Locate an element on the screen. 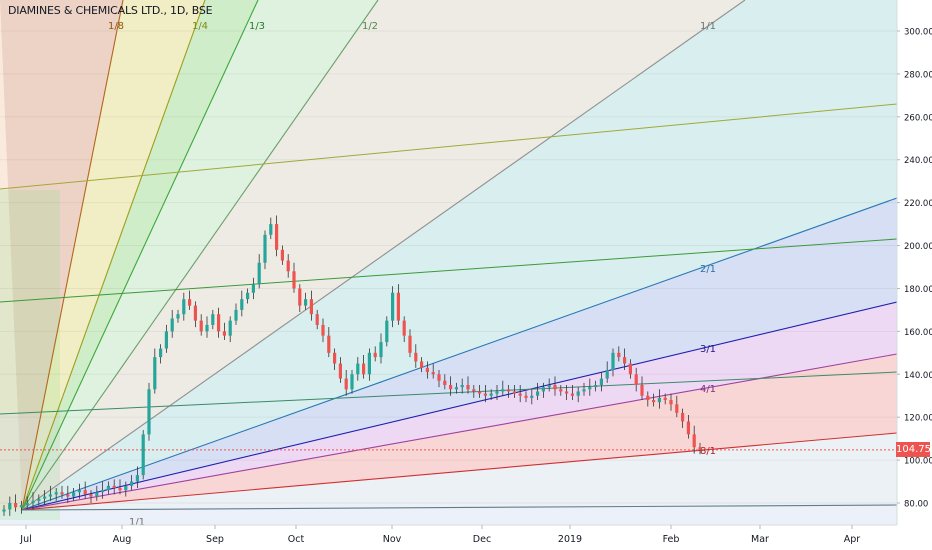  fan-label: 3/1 is located at coordinates (708, 349).